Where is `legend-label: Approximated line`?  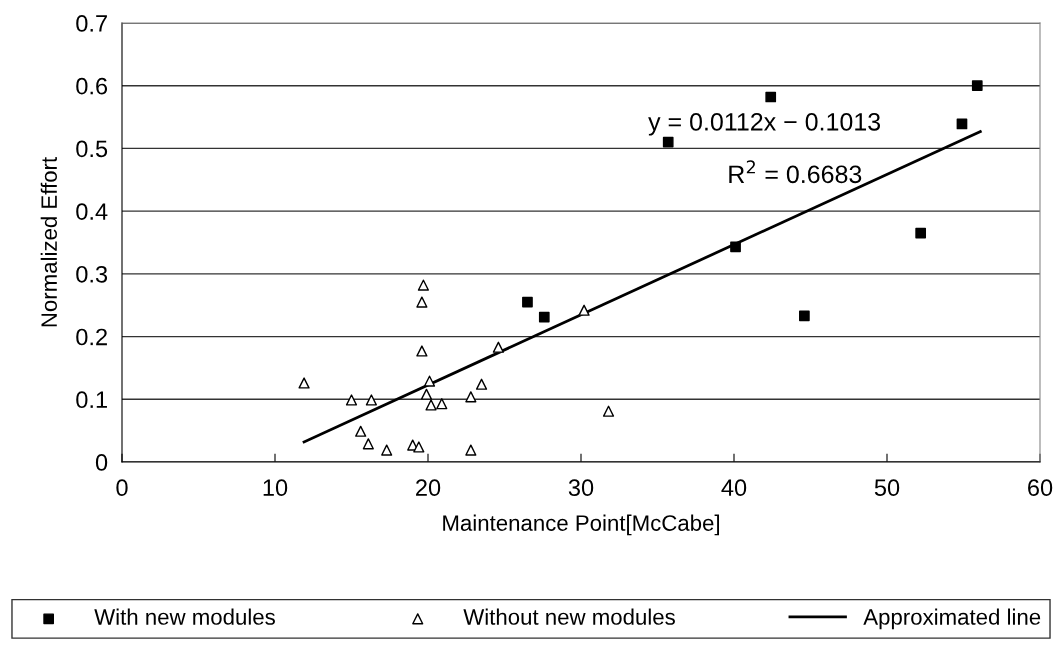 legend-label: Approximated line is located at coordinates (952, 619).